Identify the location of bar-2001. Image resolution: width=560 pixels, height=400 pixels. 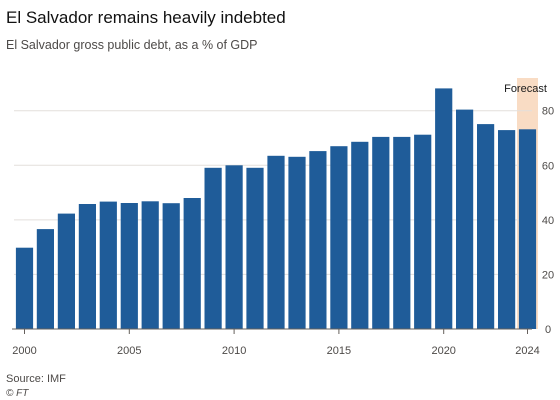
(45, 279).